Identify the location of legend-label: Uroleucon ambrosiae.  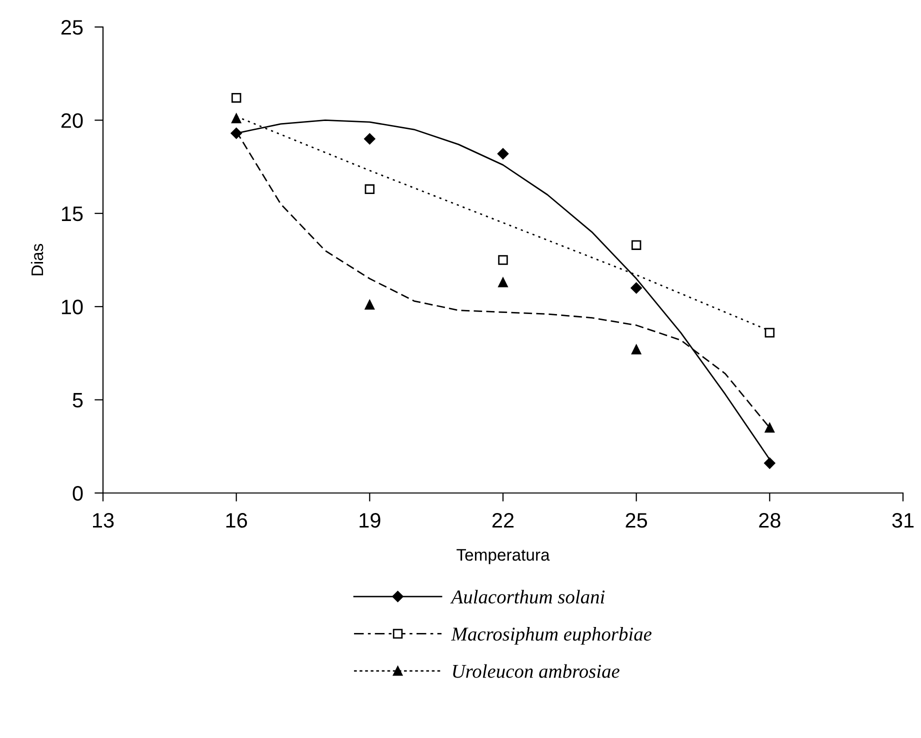
(536, 671).